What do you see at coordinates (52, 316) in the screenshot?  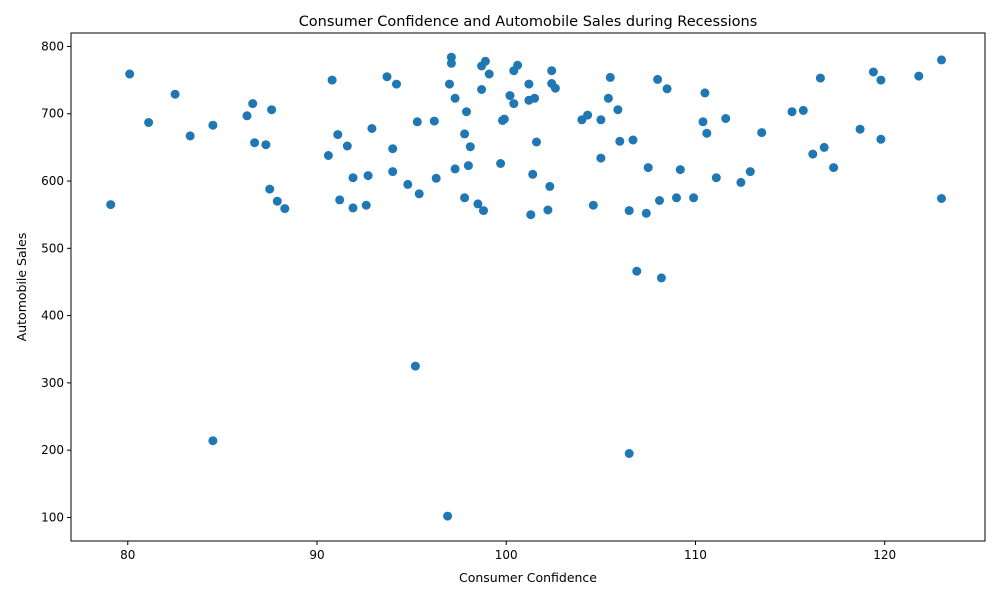 I see `y-tick-label: 400` at bounding box center [52, 316].